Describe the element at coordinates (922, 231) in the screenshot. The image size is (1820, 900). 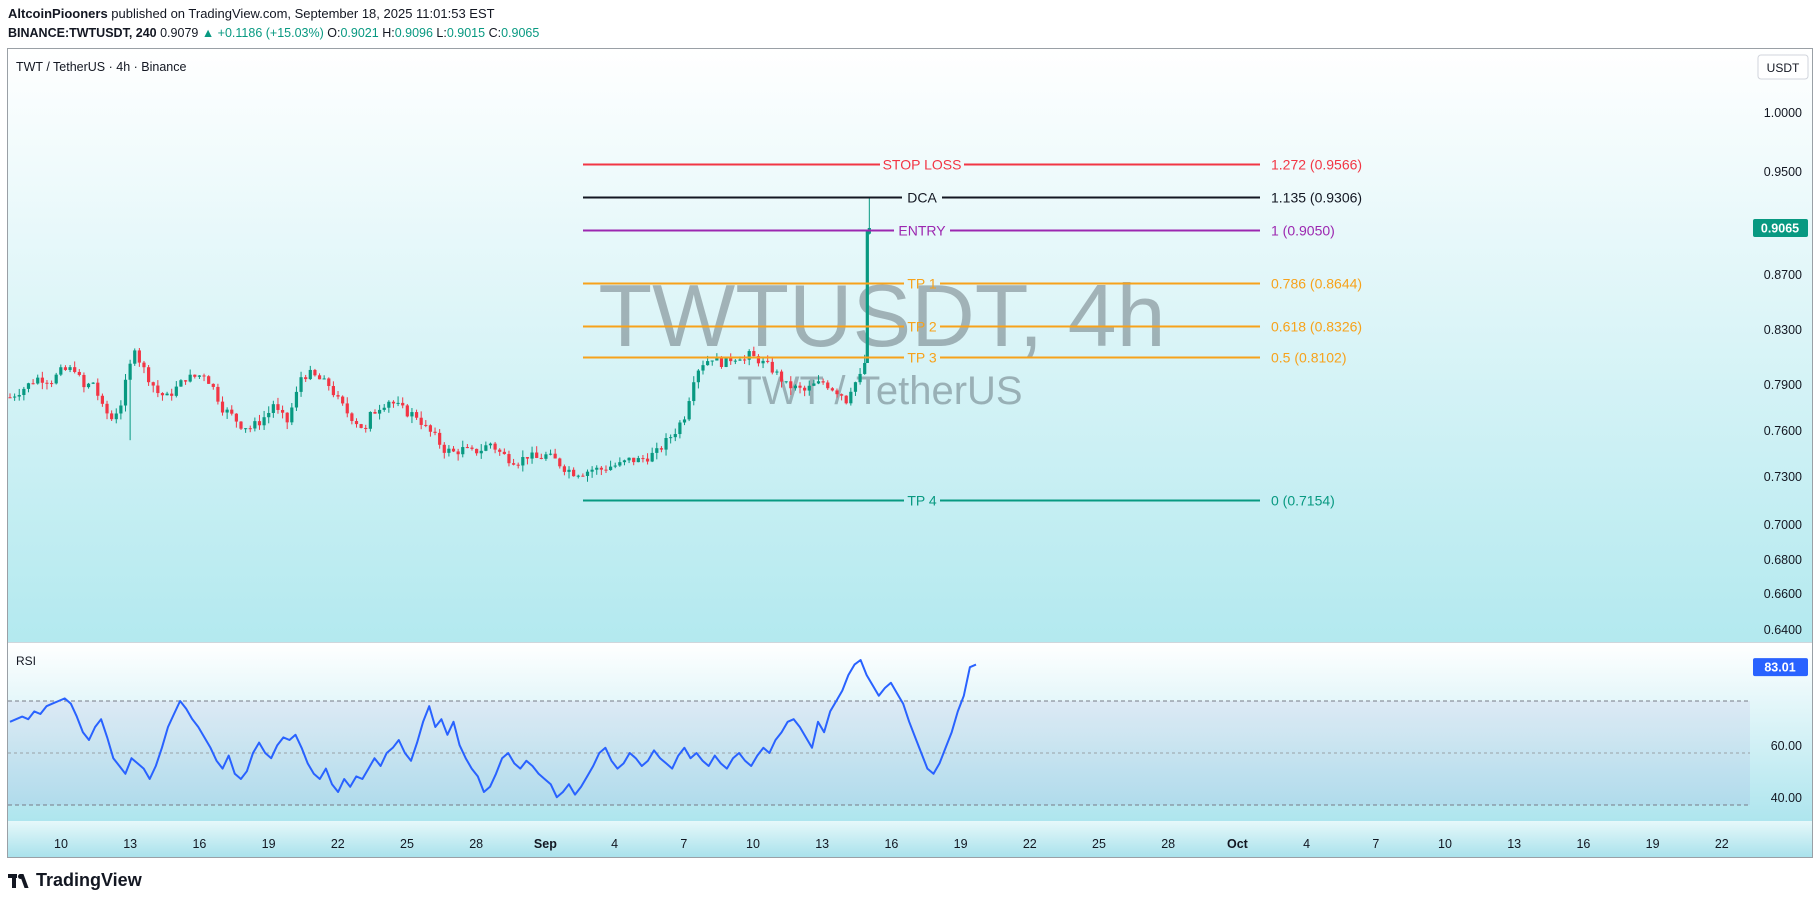
I see `level-name: ENTRY` at that location.